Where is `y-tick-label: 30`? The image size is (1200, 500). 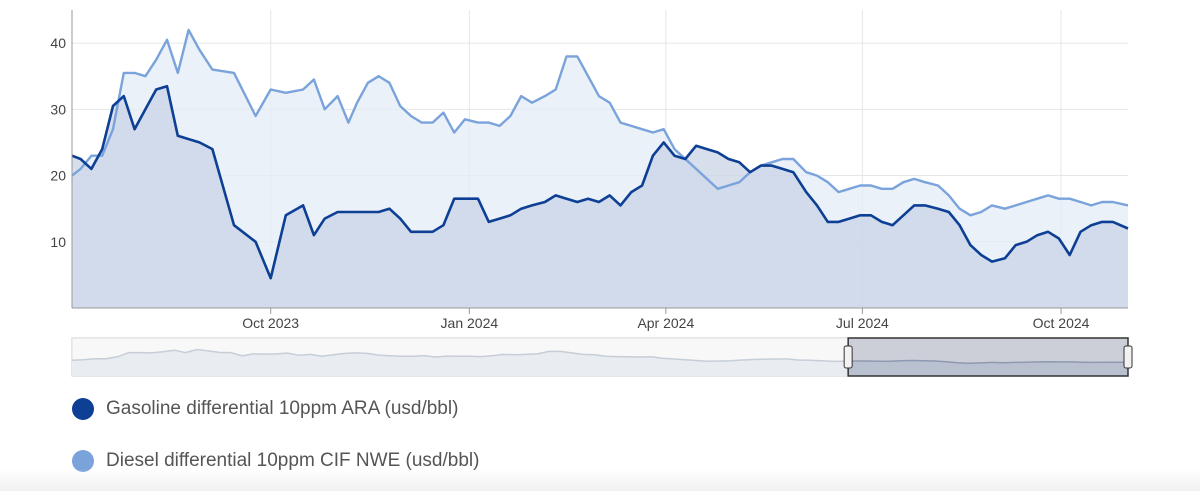
y-tick-label: 30 is located at coordinates (58, 109).